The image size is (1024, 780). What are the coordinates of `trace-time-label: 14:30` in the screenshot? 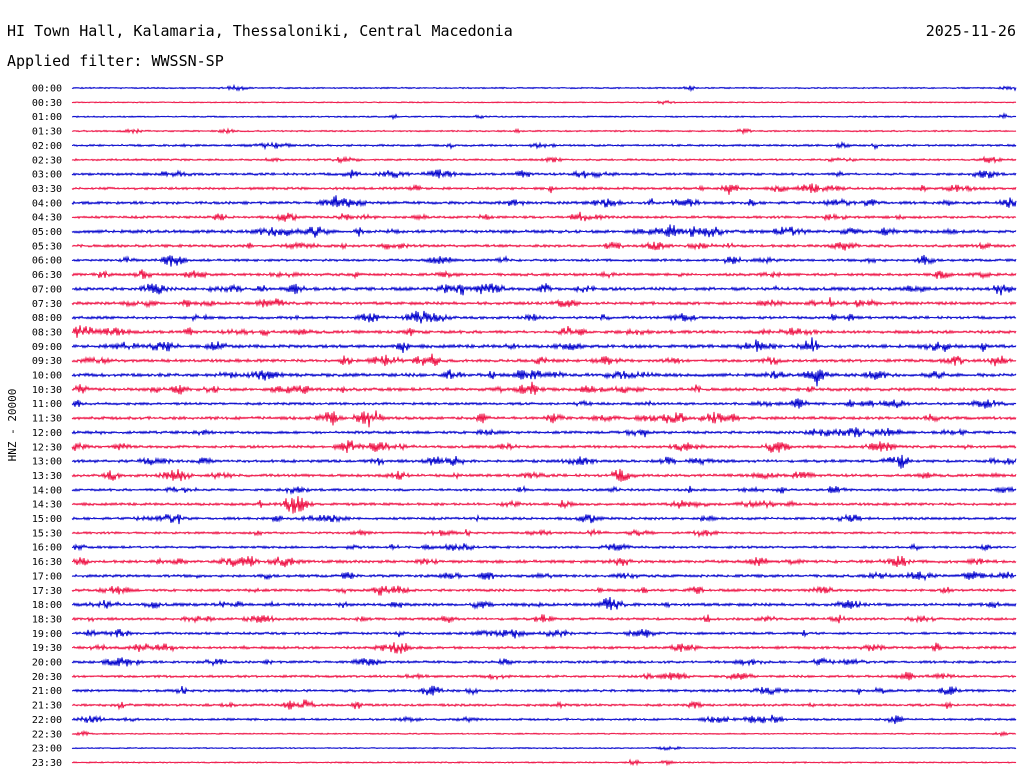 It's located at (47, 505).